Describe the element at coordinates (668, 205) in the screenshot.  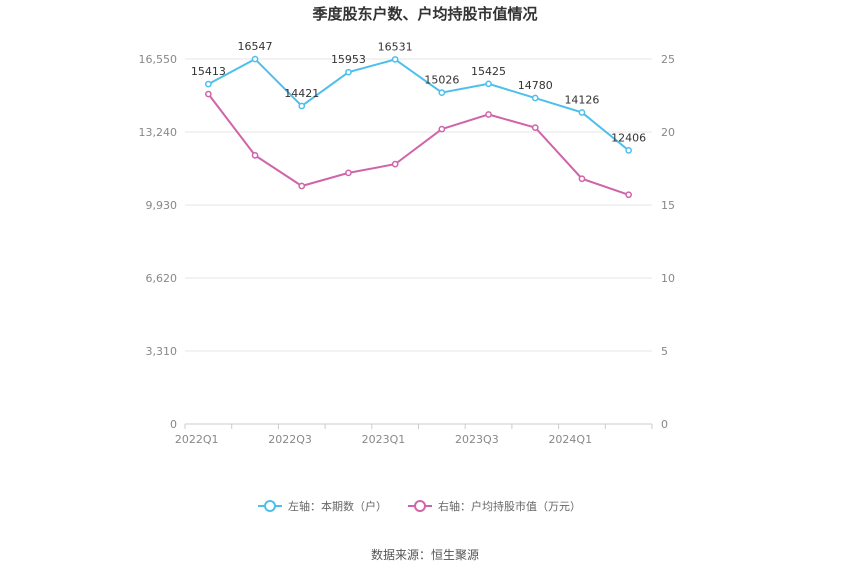
I see `right-tick-label: 15` at that location.